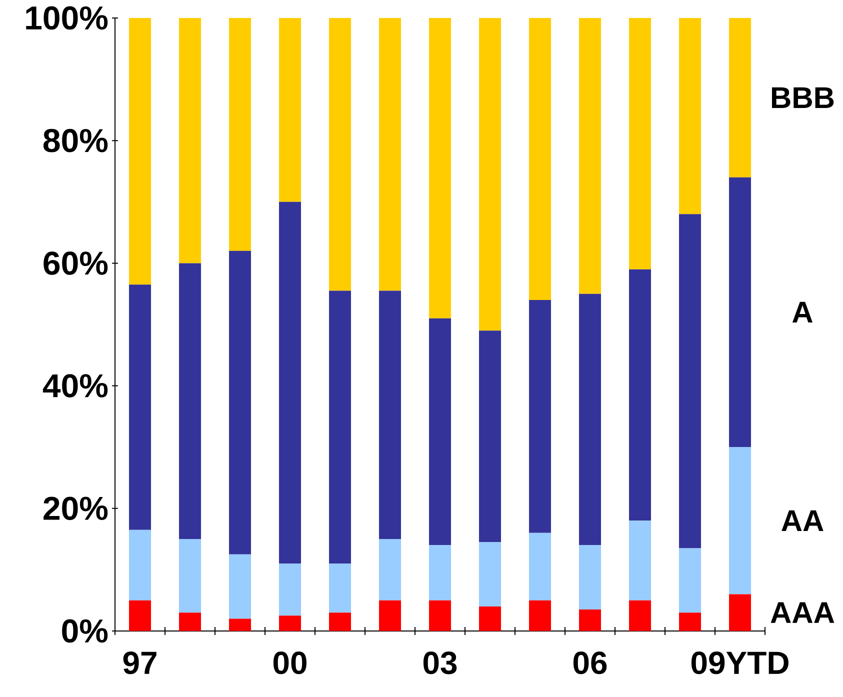  Describe the element at coordinates (75, 140) in the screenshot. I see `y-tick-label: 80%` at that location.